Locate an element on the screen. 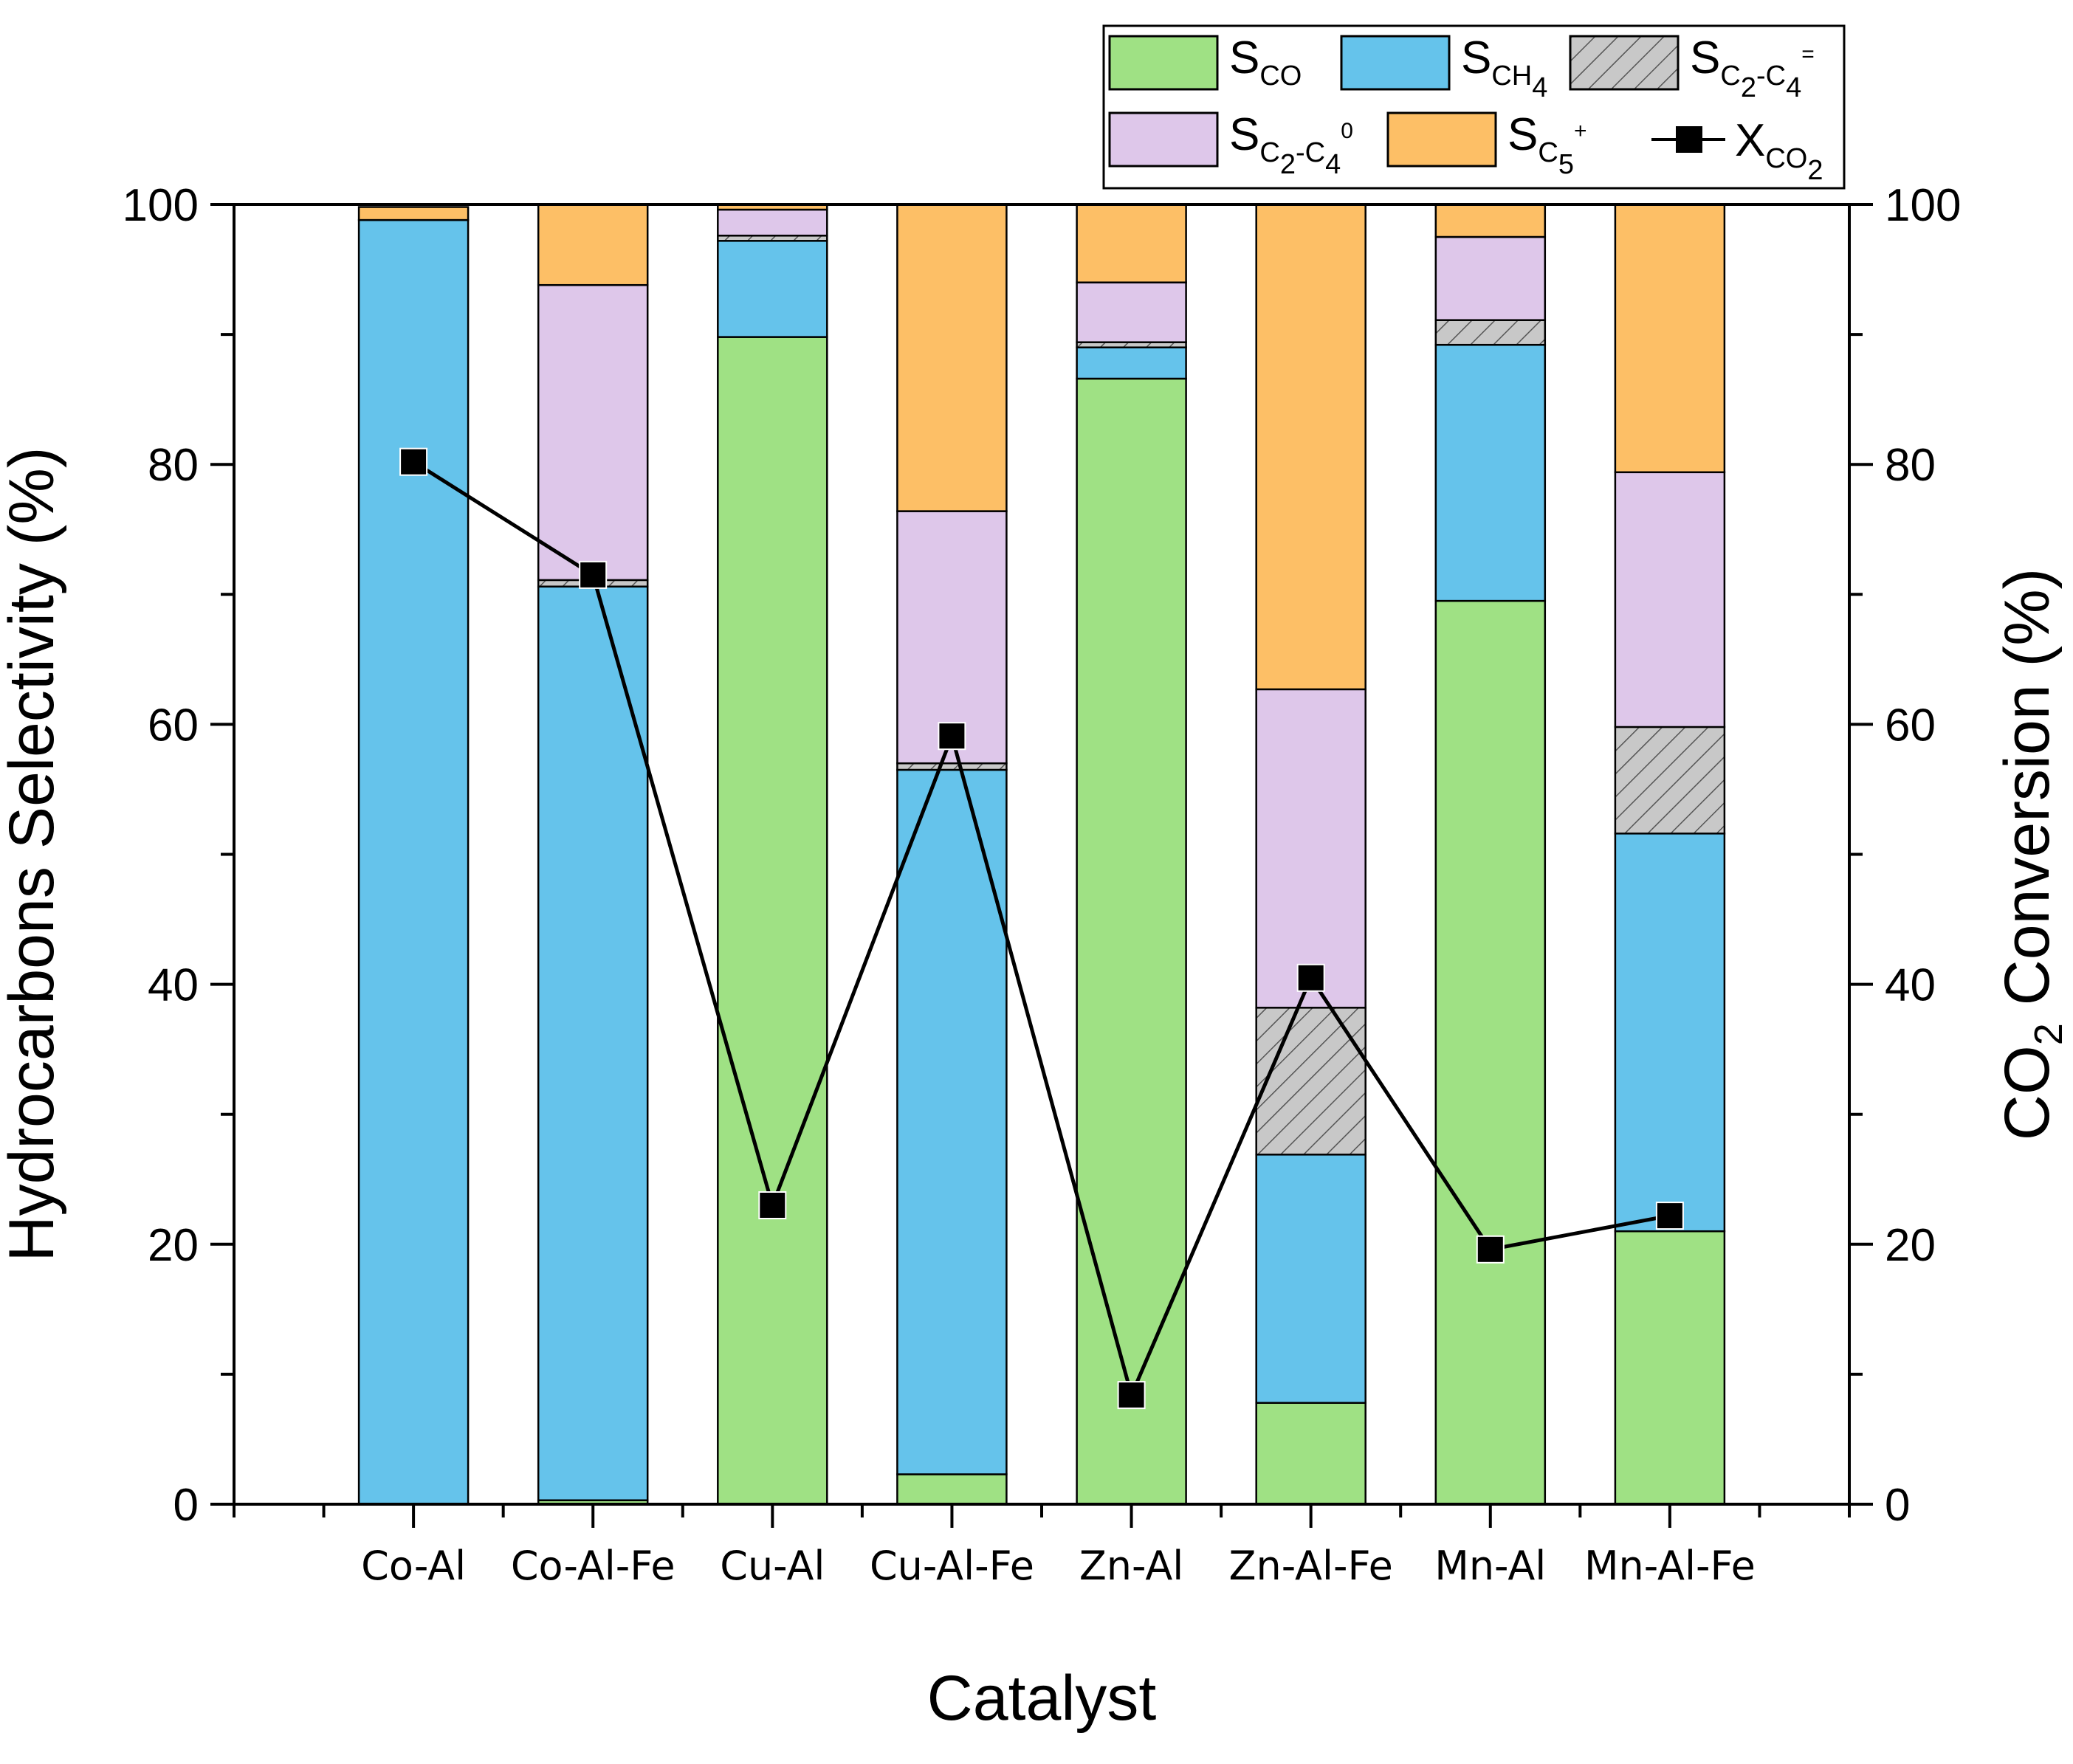 The width and height of the screenshot is (2073, 1764). bar-segment-s-co-cu-al-fe is located at coordinates (952, 1489).